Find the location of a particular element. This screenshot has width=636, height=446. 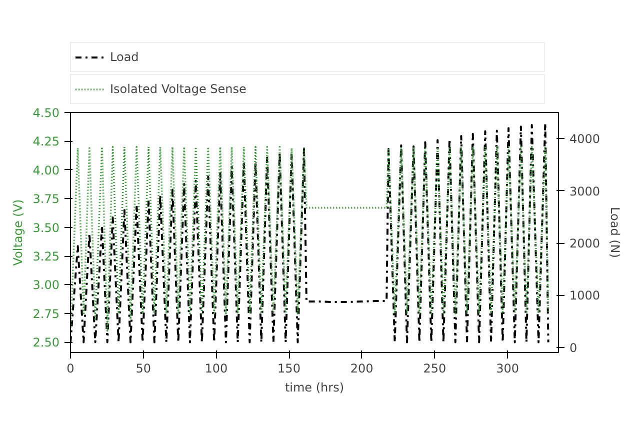

x-tick-label: 150 is located at coordinates (289, 369).